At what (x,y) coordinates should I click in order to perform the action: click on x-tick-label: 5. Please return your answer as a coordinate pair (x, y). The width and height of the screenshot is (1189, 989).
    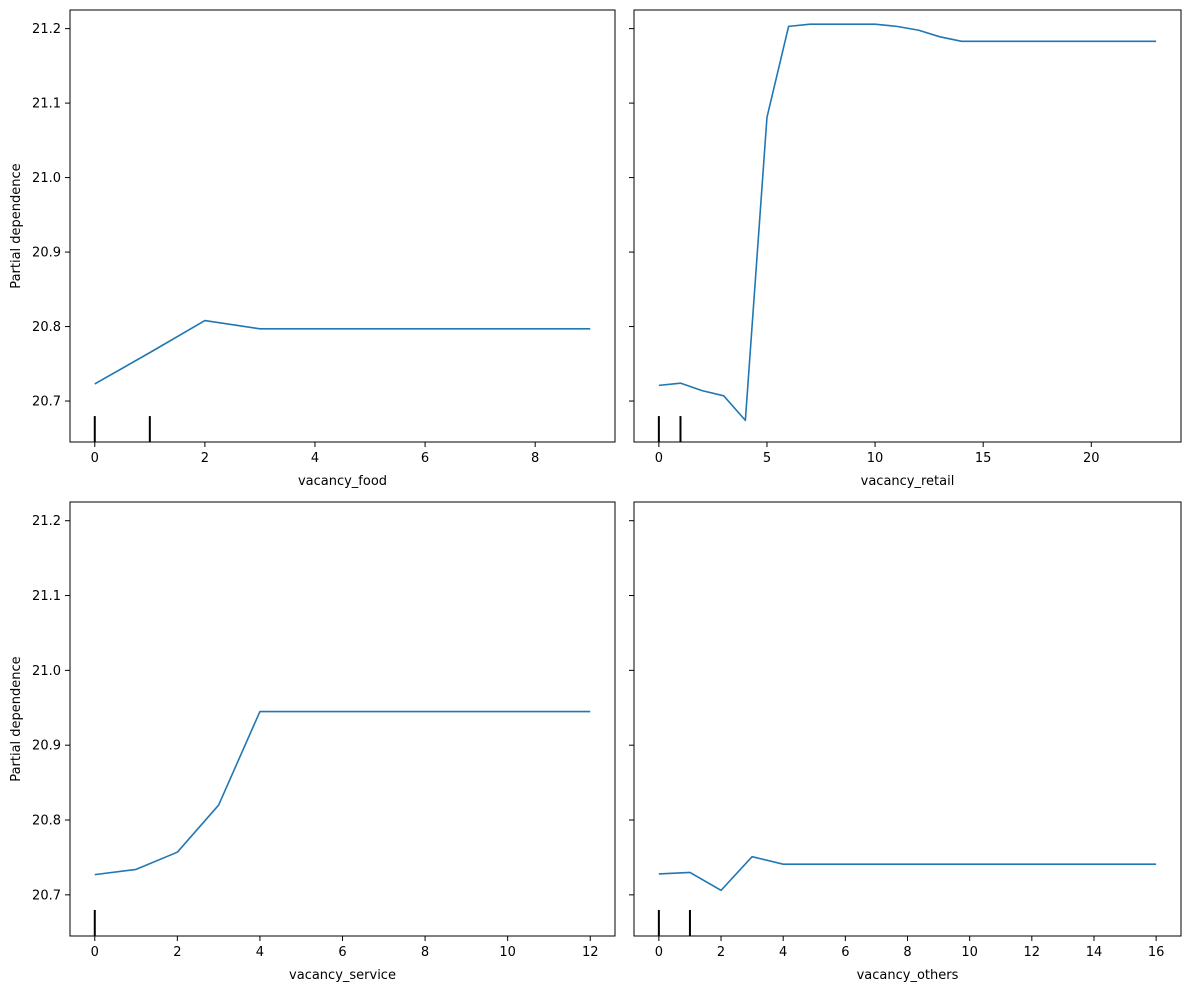
    Looking at the image, I should click on (767, 458).